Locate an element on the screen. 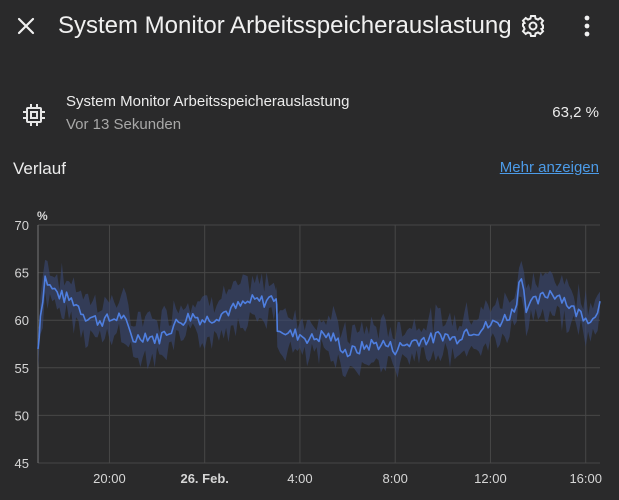  close-icon is located at coordinates (26, 26).